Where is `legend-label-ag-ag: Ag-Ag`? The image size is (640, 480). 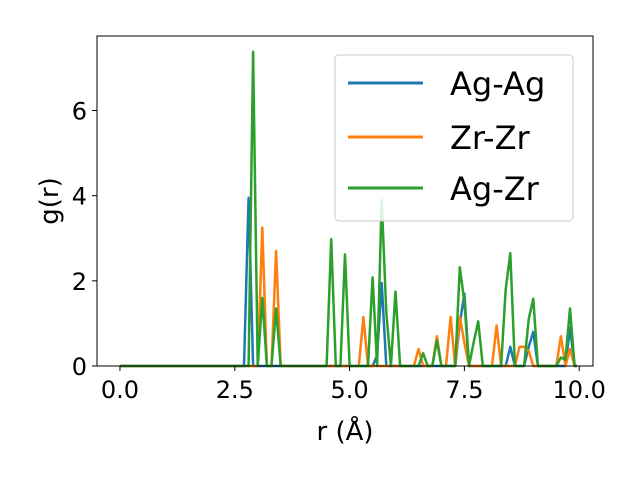 legend-label-ag-ag: Ag-Ag is located at coordinates (497, 84).